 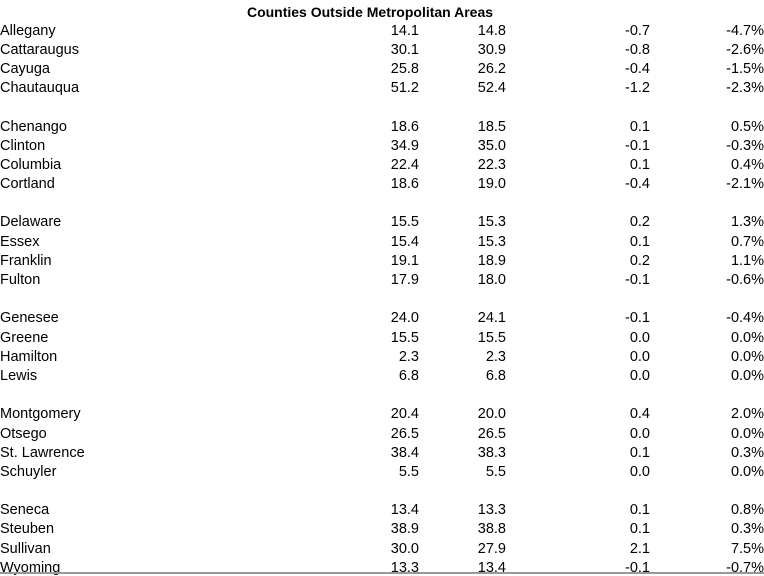 I want to click on change-cell: 0.4, so click(x=639, y=414).